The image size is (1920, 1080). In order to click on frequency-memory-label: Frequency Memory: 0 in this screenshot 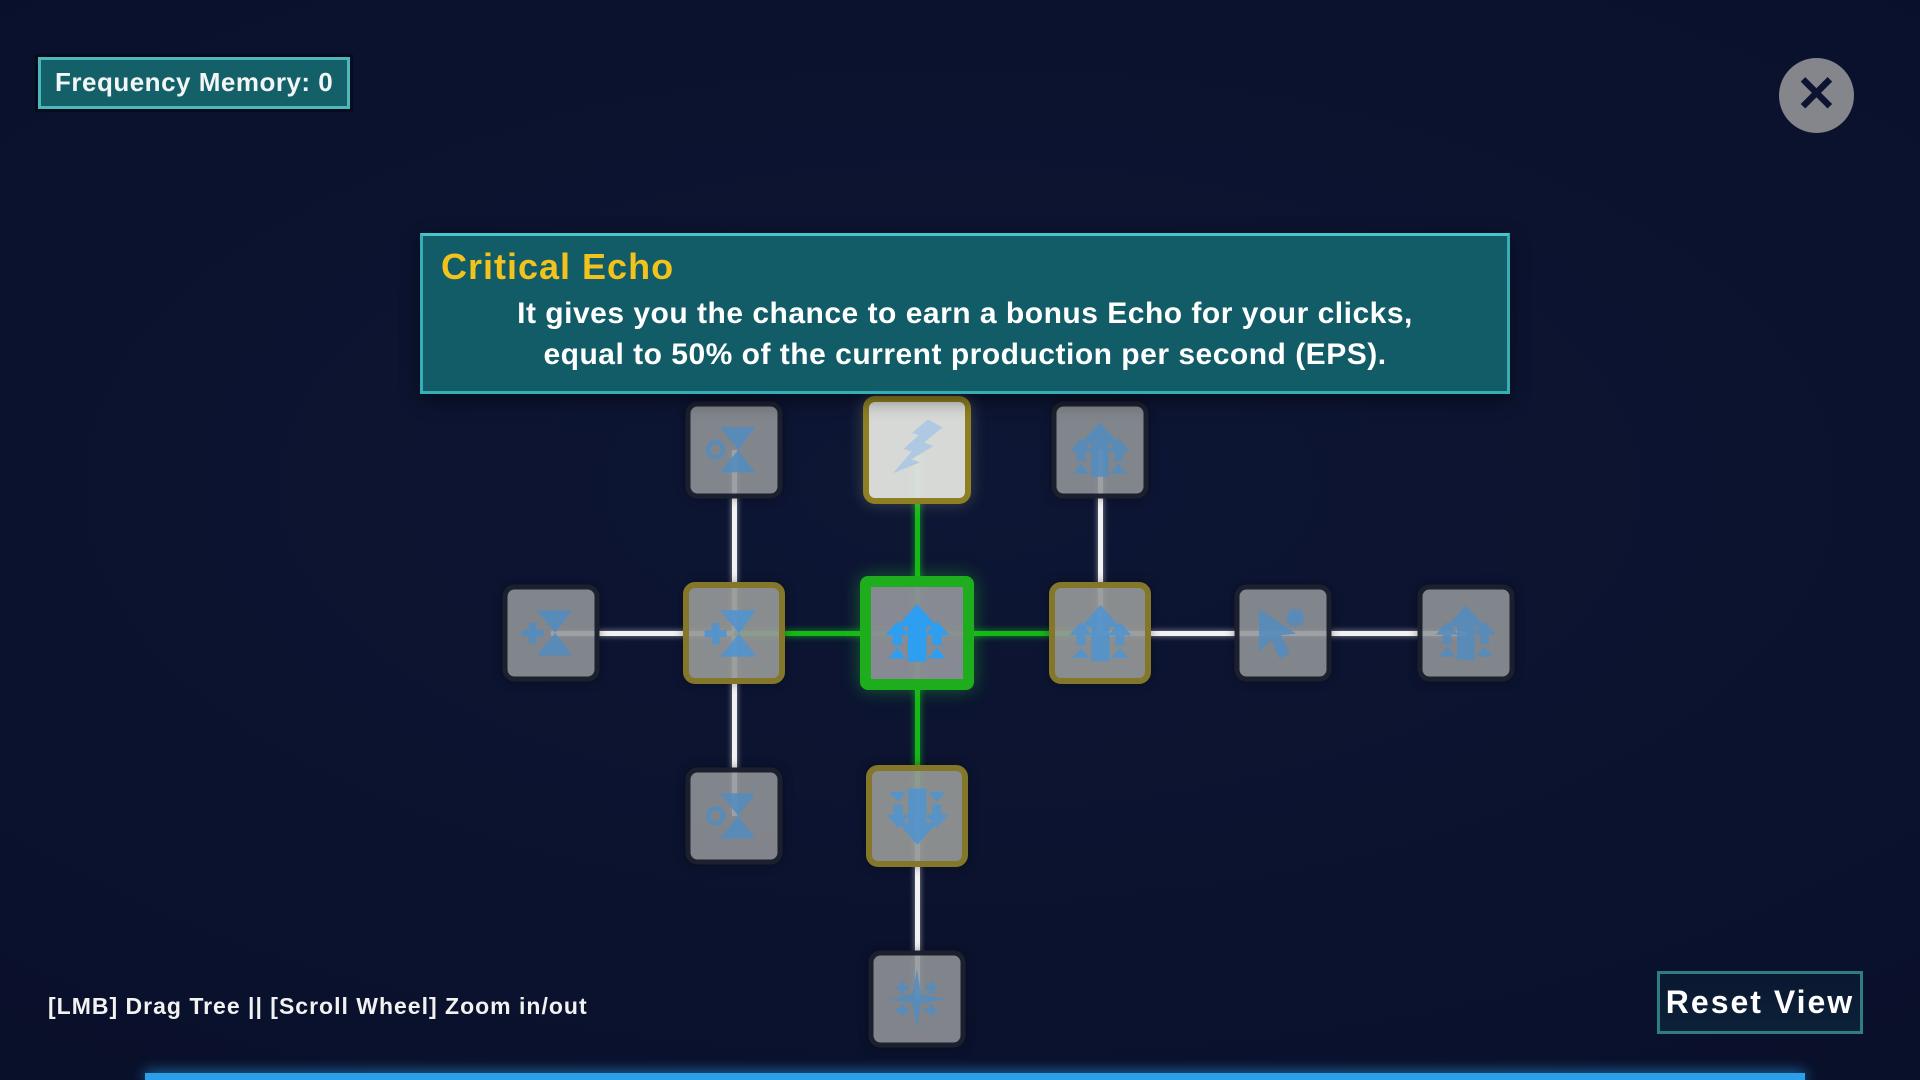, I will do `click(194, 82)`.